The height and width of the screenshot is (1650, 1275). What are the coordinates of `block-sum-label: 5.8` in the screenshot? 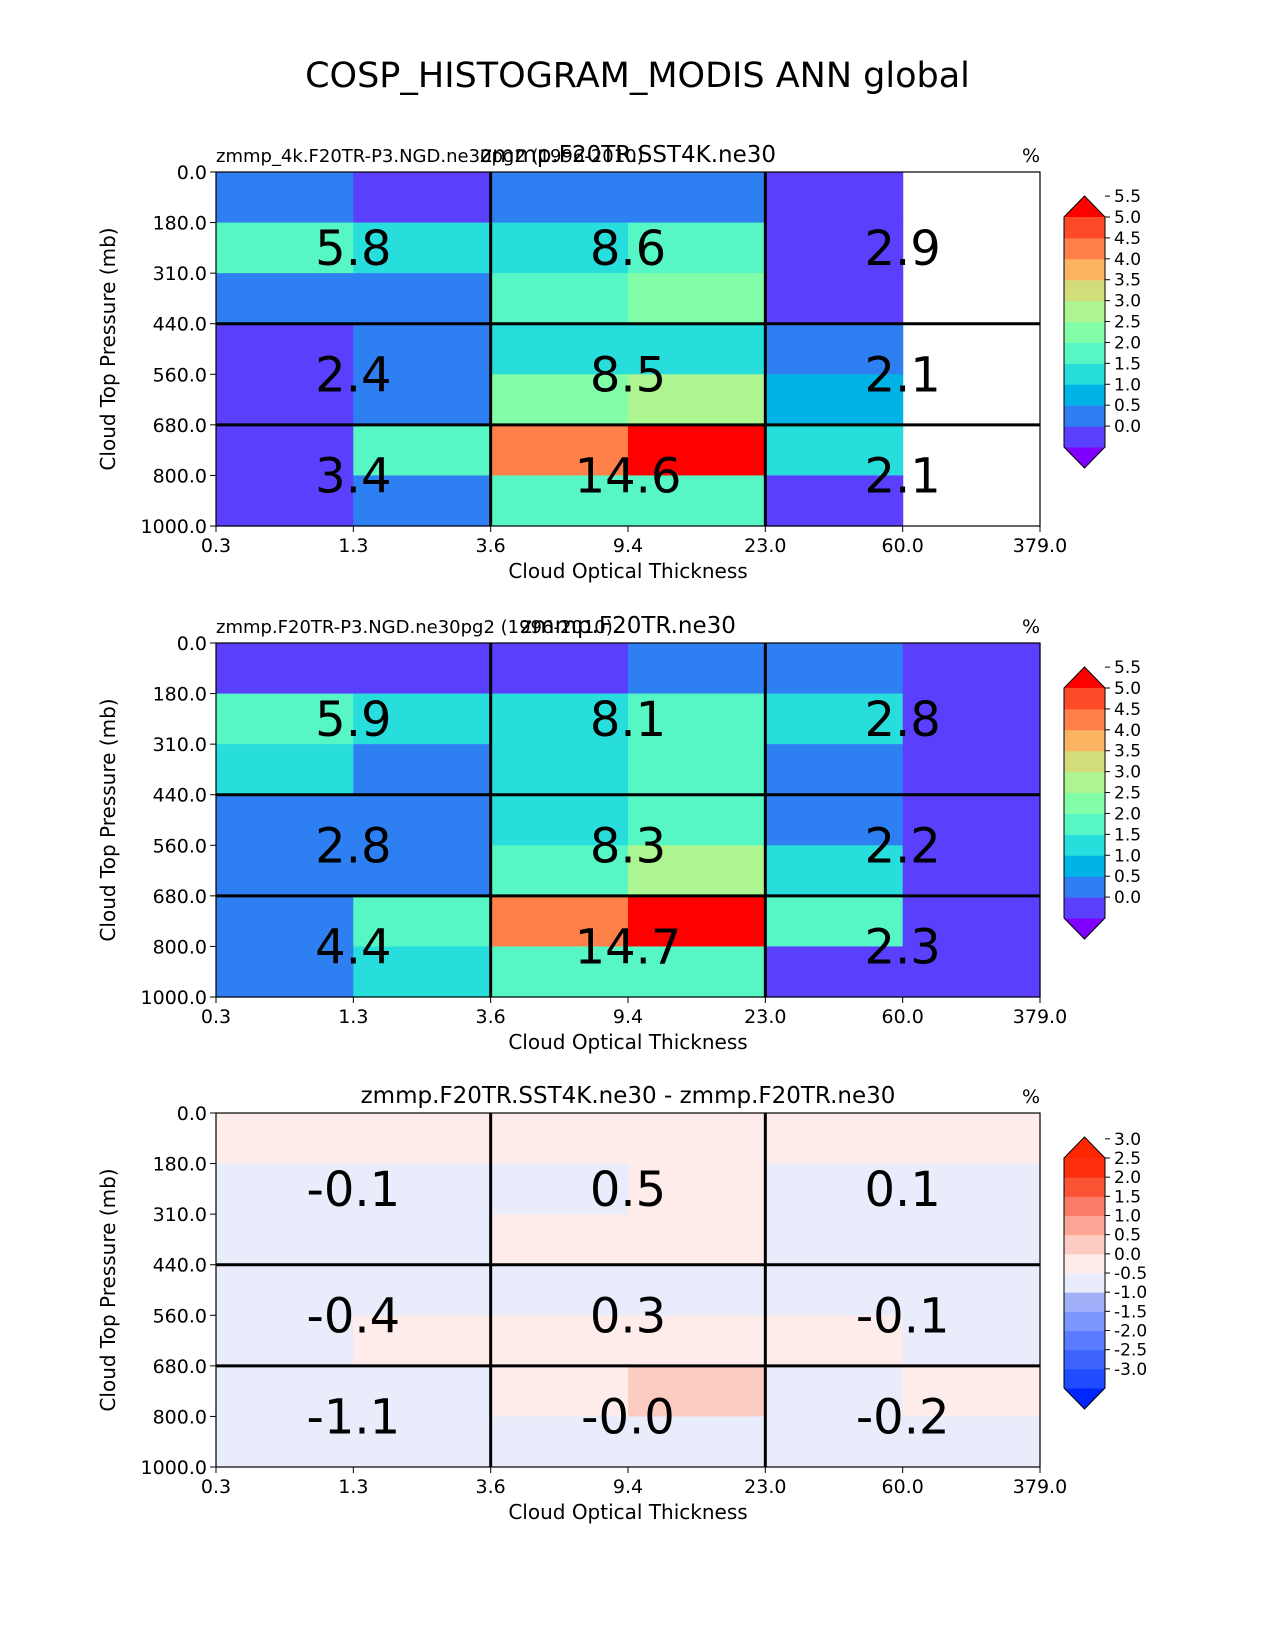 It's located at (353, 249).